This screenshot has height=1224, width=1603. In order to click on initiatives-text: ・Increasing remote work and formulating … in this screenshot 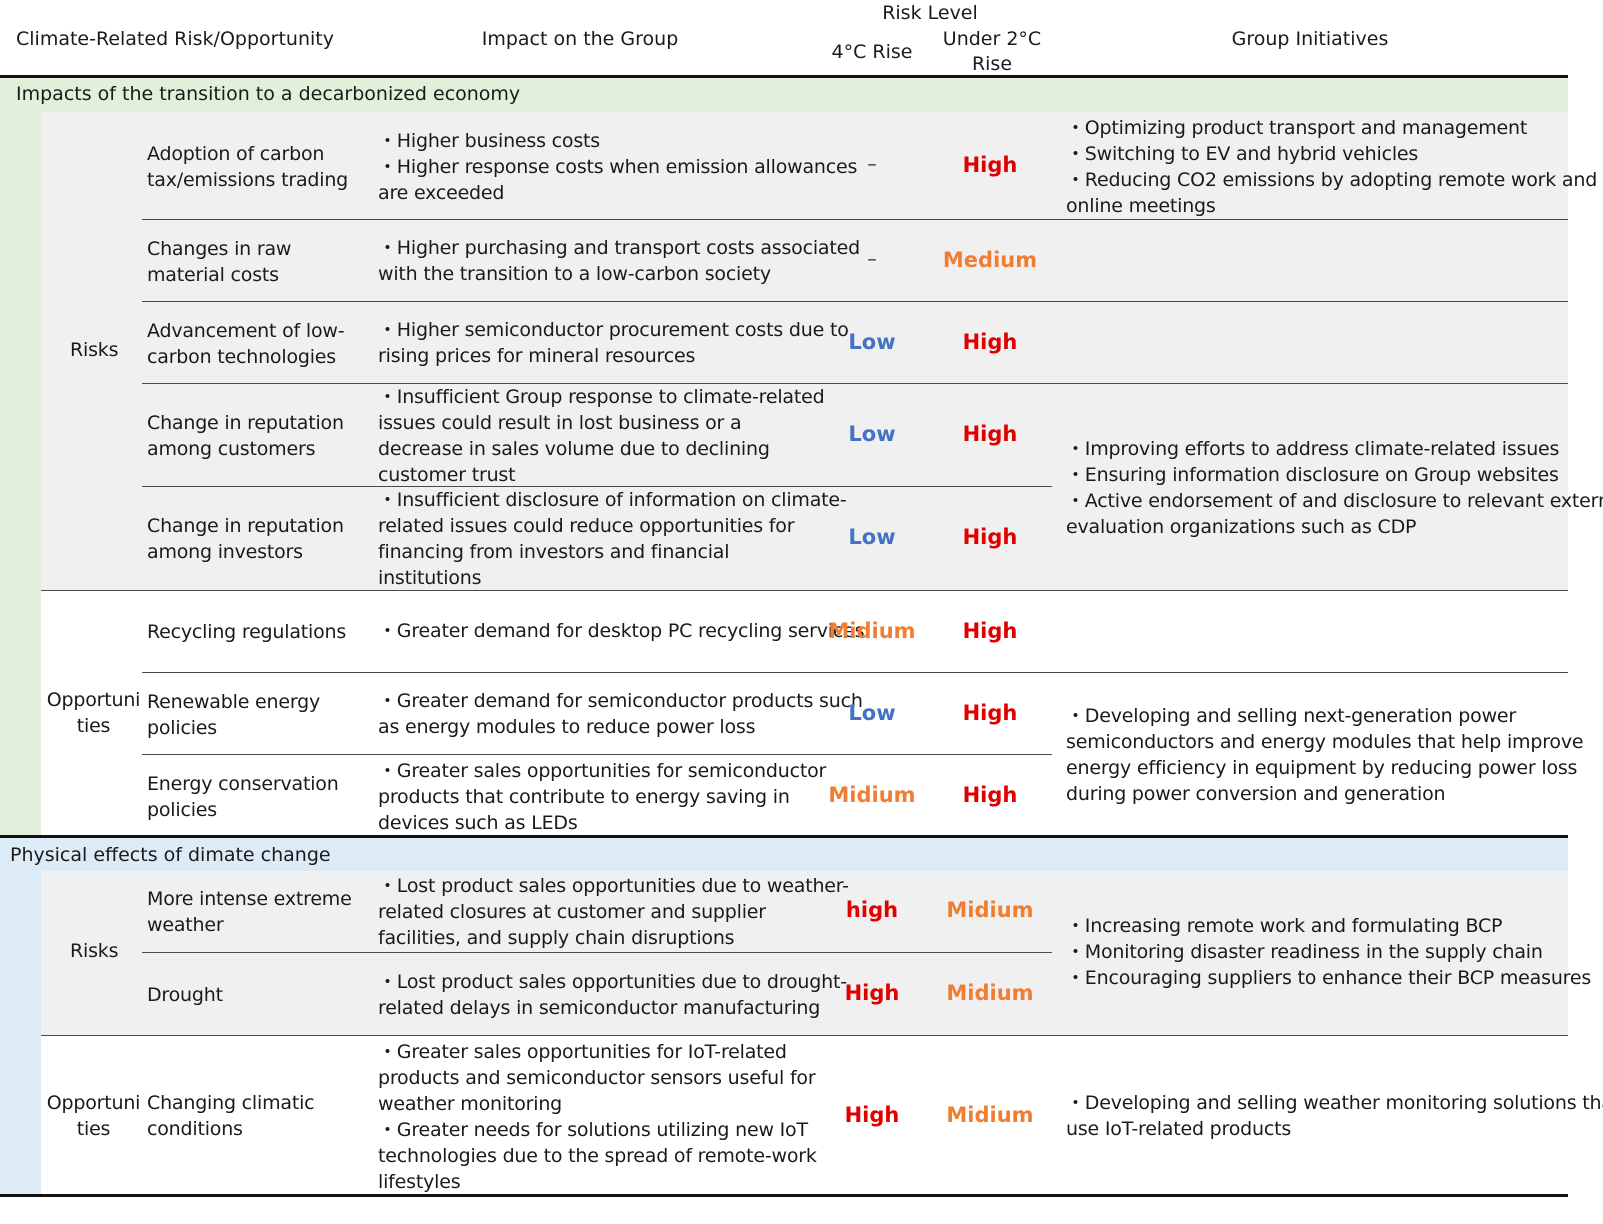, I will do `click(1328, 952)`.